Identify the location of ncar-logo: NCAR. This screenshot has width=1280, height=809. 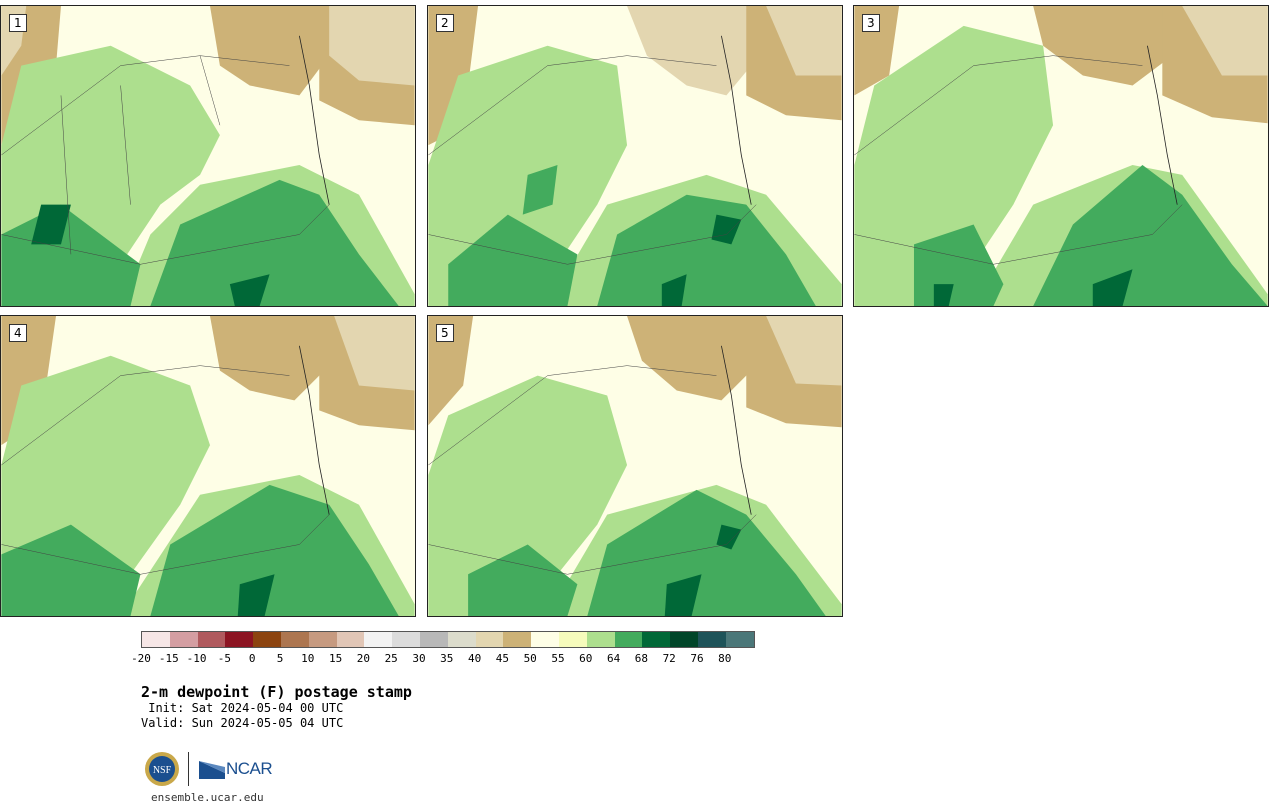
(236, 769).